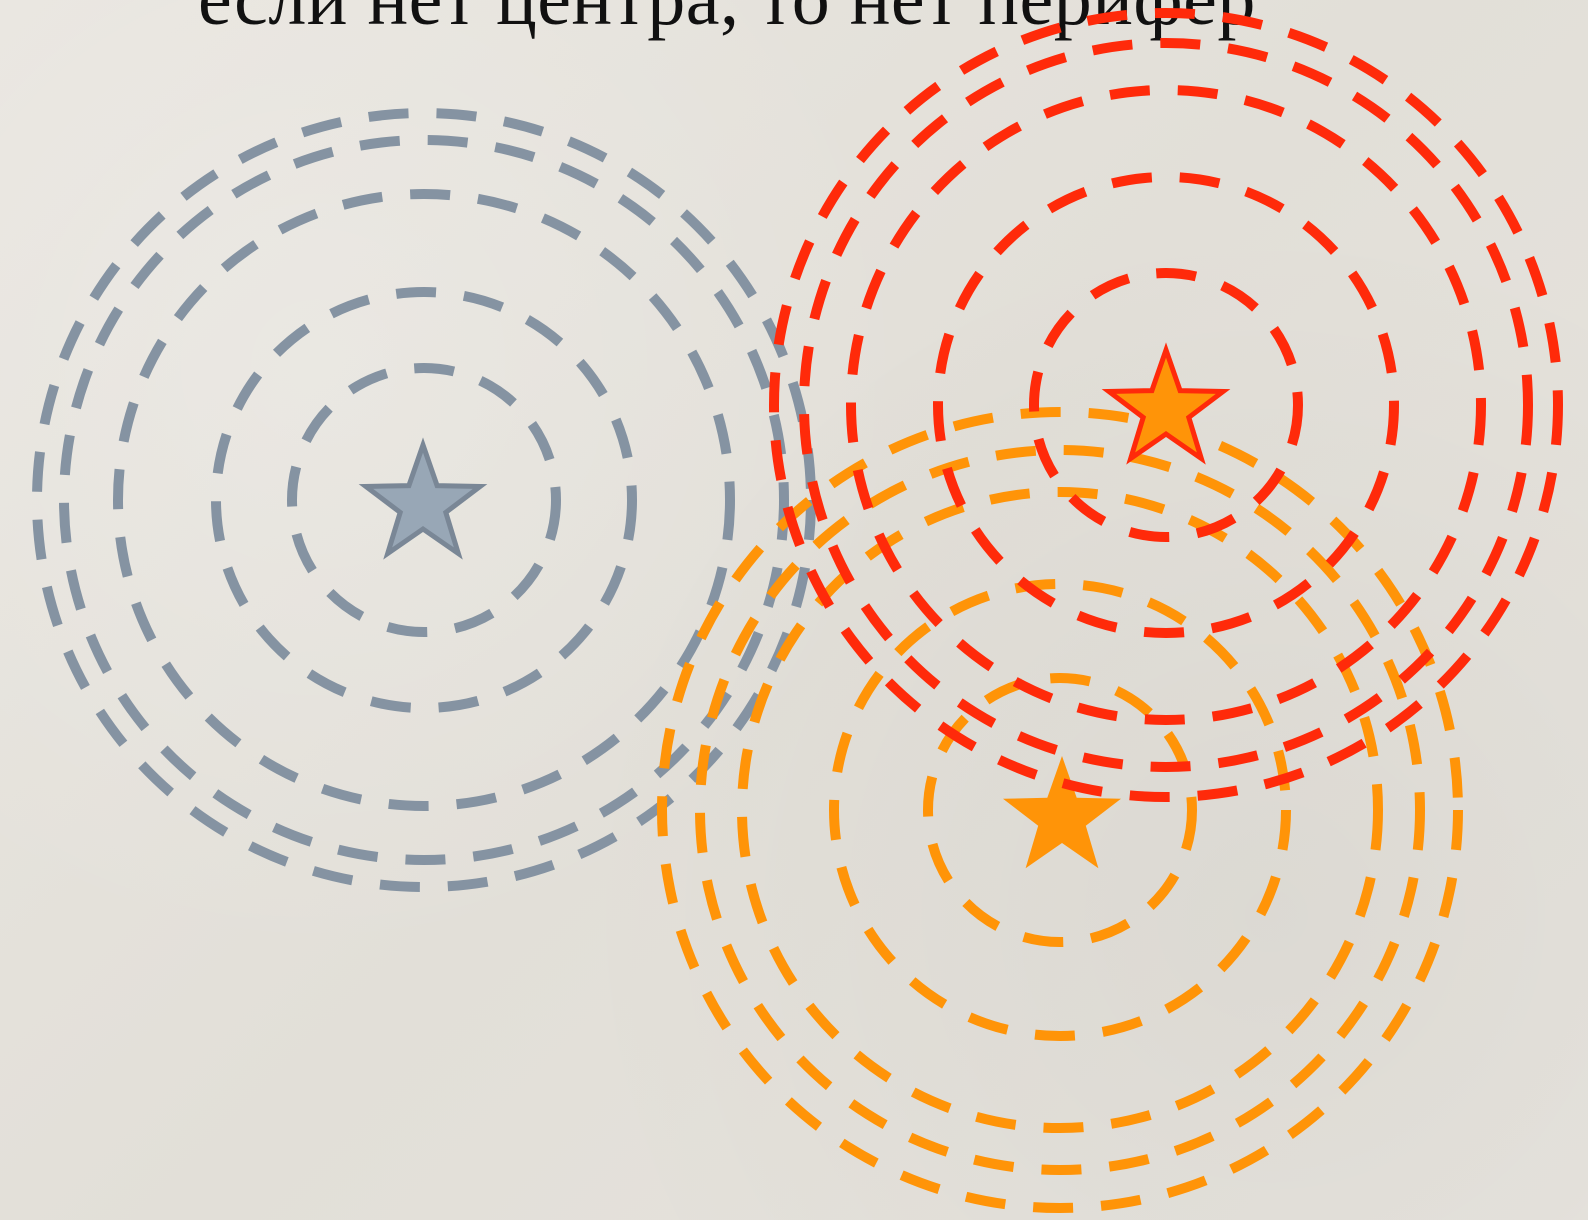  I want to click on red-star-icon, so click(1166, 403).